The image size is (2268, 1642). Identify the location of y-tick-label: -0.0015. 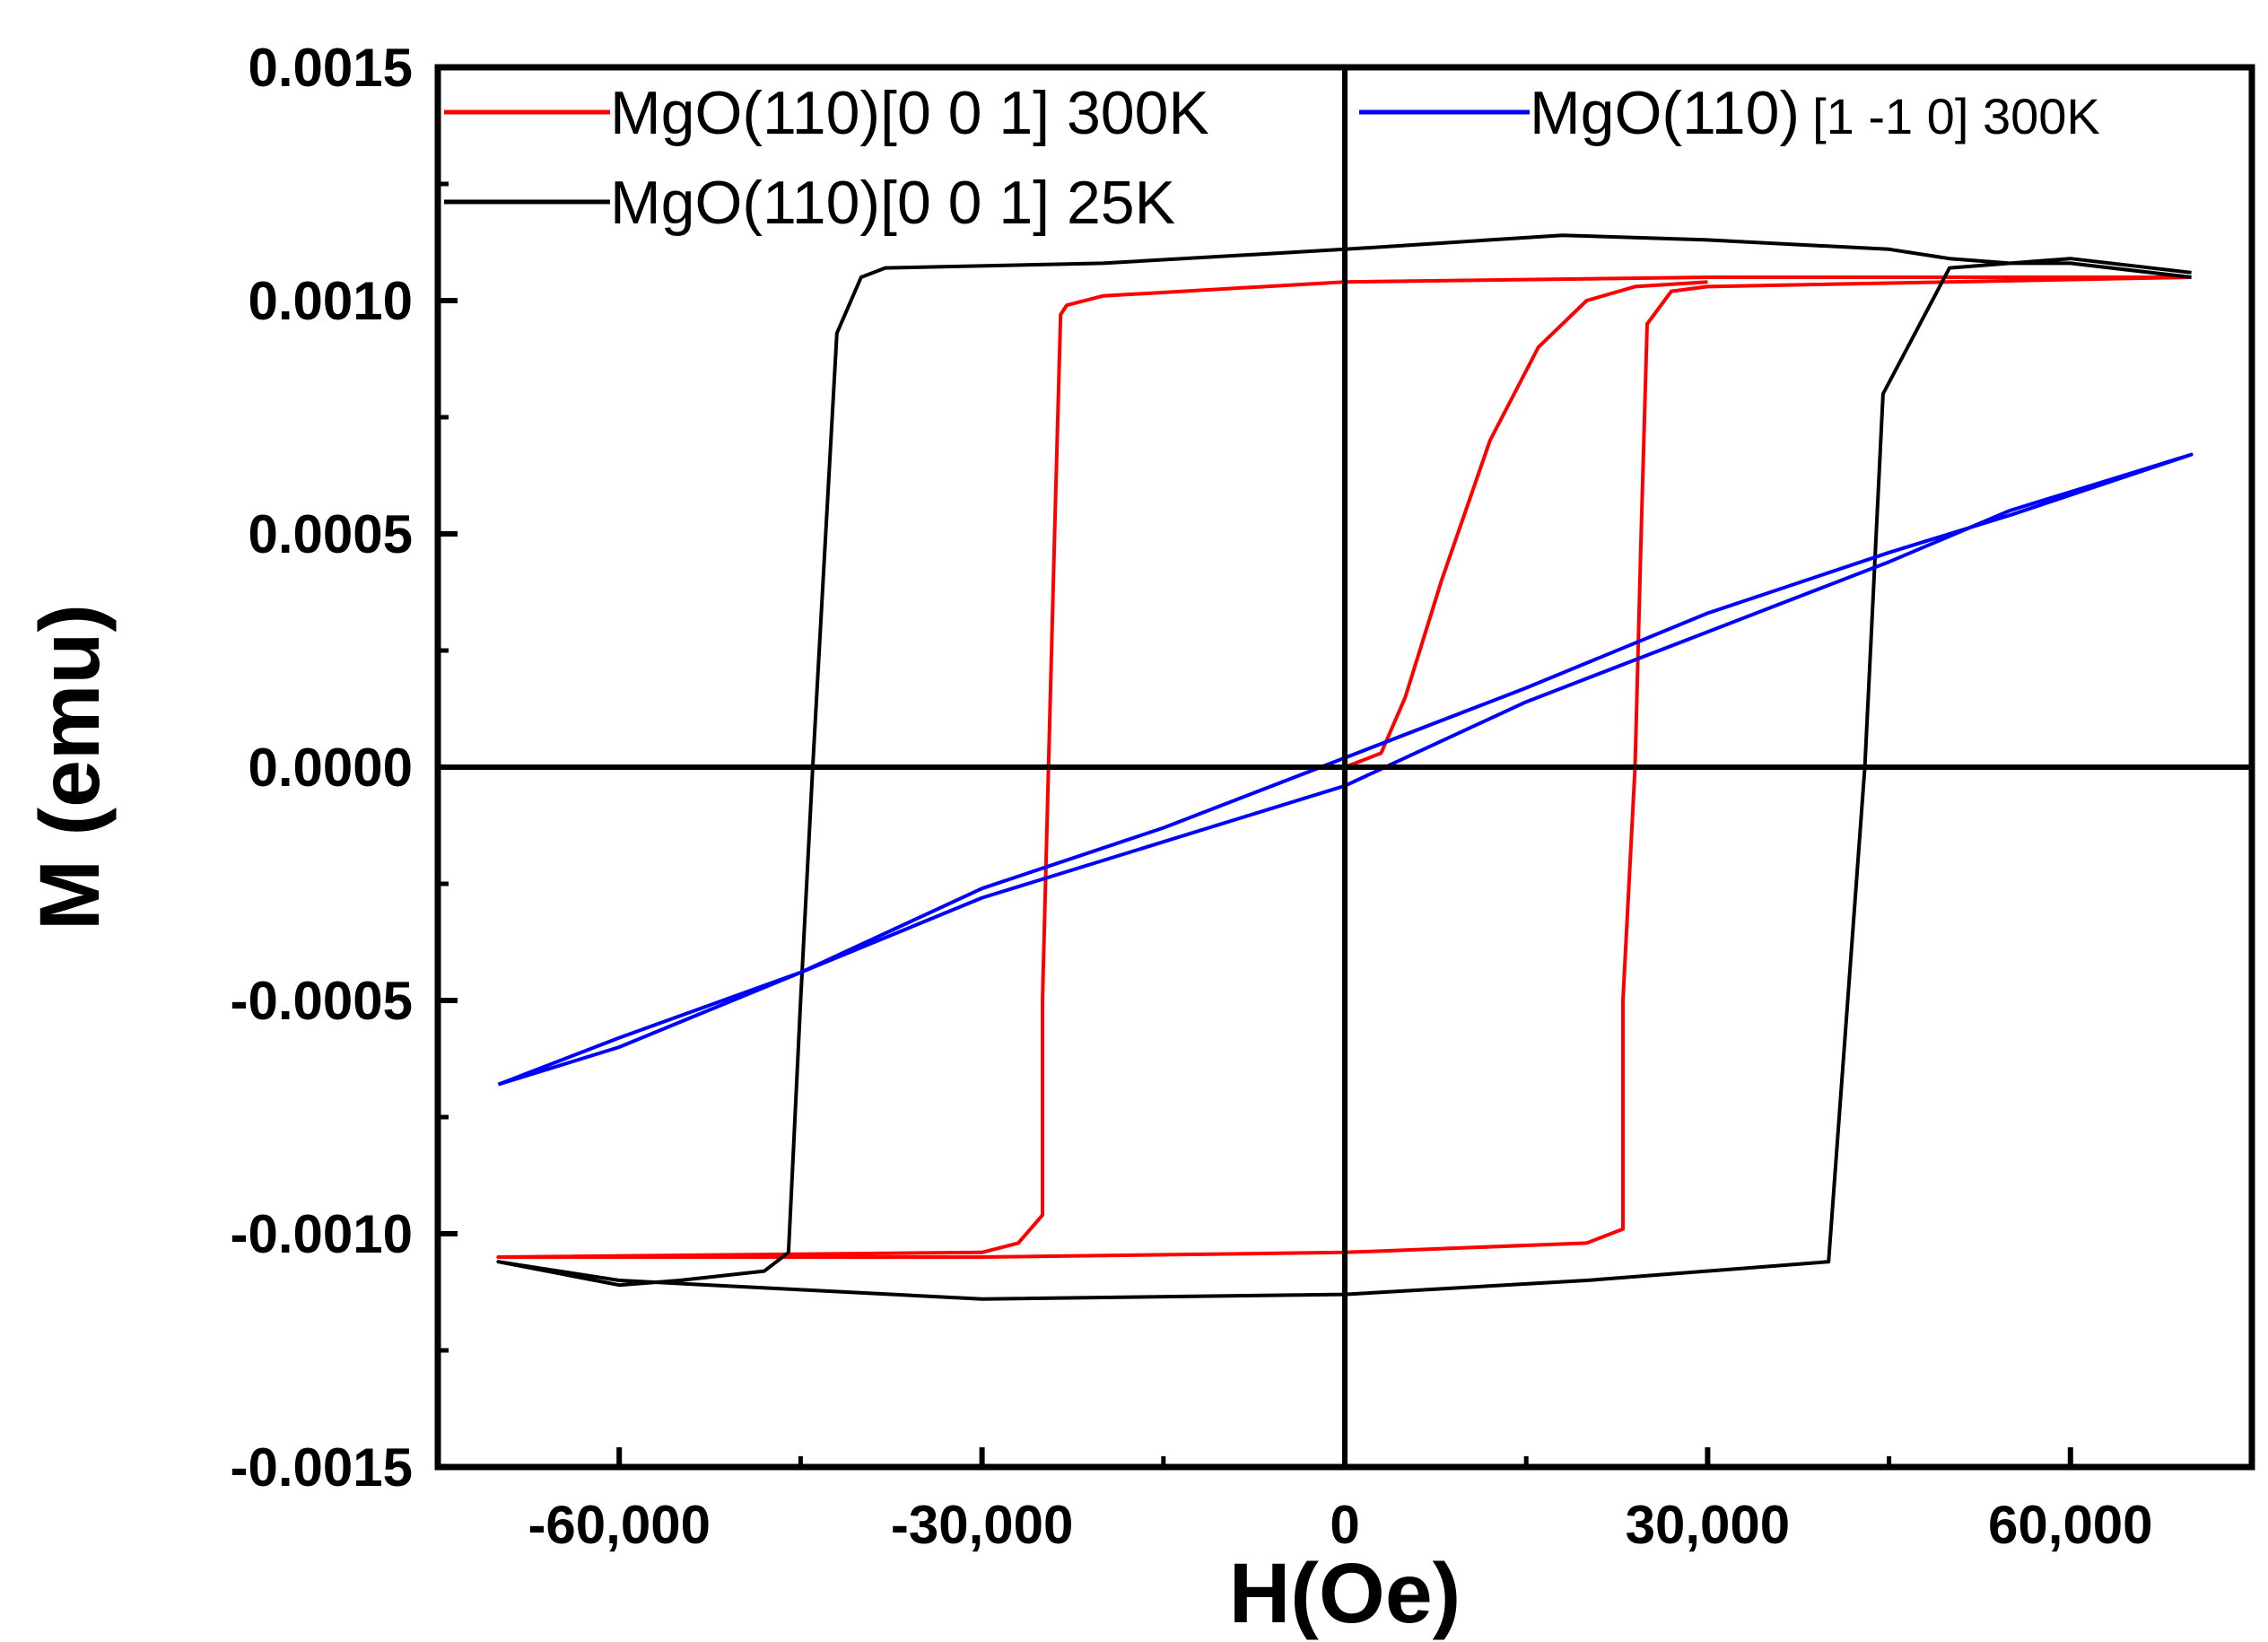
(322, 1467).